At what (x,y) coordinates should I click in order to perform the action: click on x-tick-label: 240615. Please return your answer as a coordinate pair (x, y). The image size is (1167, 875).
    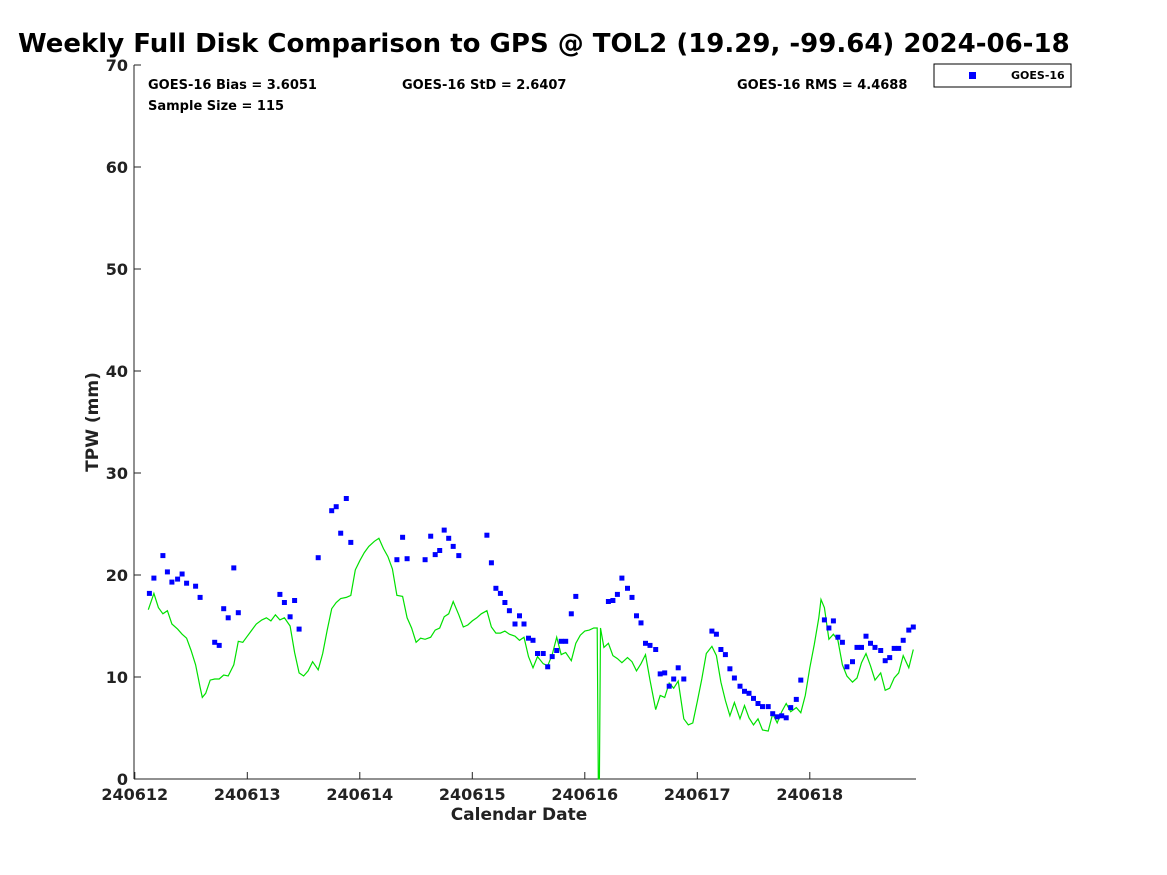
    Looking at the image, I should click on (472, 794).